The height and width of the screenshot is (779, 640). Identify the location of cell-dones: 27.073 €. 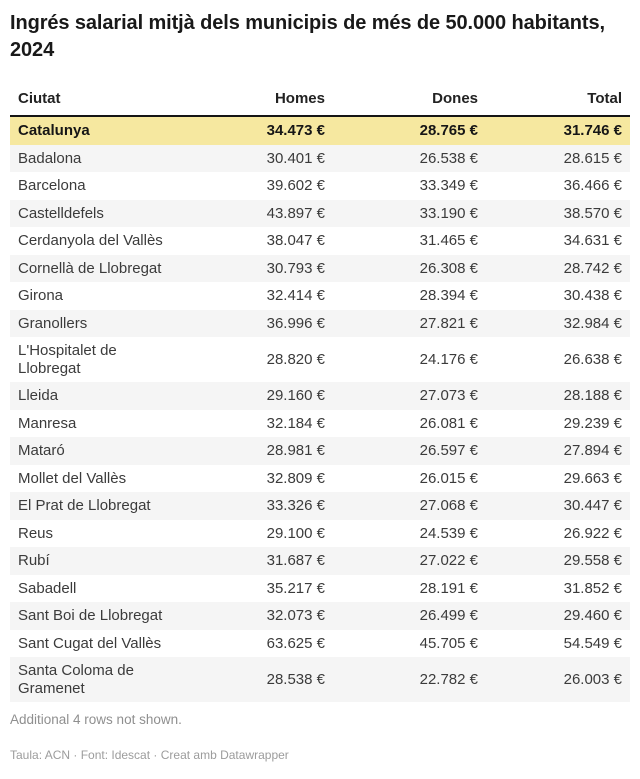
(409, 396).